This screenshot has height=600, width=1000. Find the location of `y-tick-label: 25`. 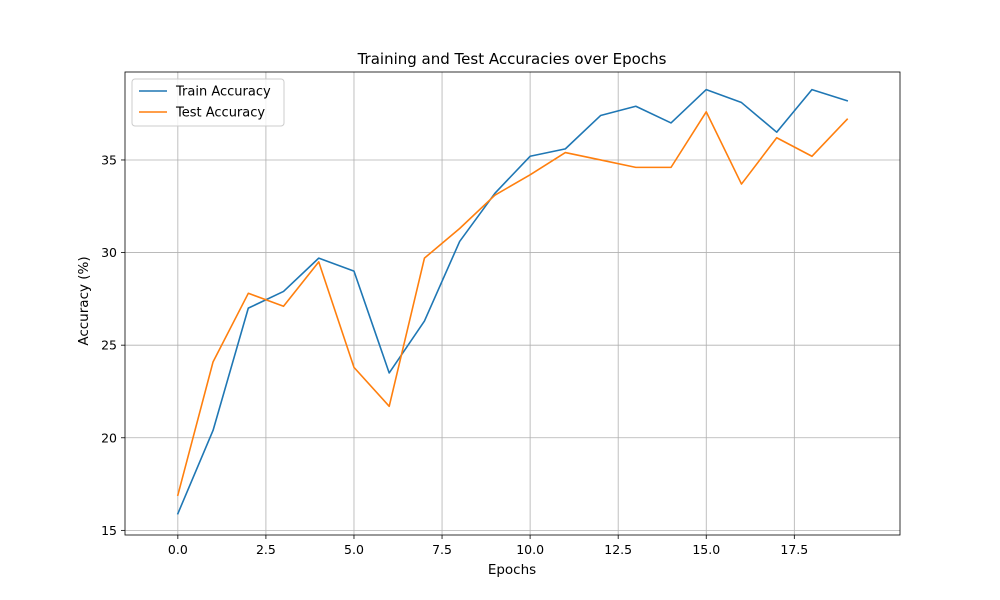

y-tick-label: 25 is located at coordinates (109, 345).